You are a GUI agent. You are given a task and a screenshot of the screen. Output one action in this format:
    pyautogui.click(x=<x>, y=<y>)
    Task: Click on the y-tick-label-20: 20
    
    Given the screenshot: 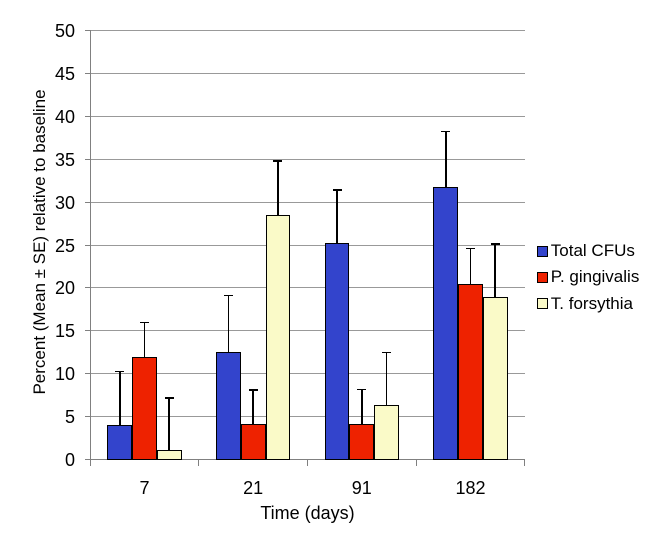 What is the action you would take?
    pyautogui.click(x=64, y=288)
    